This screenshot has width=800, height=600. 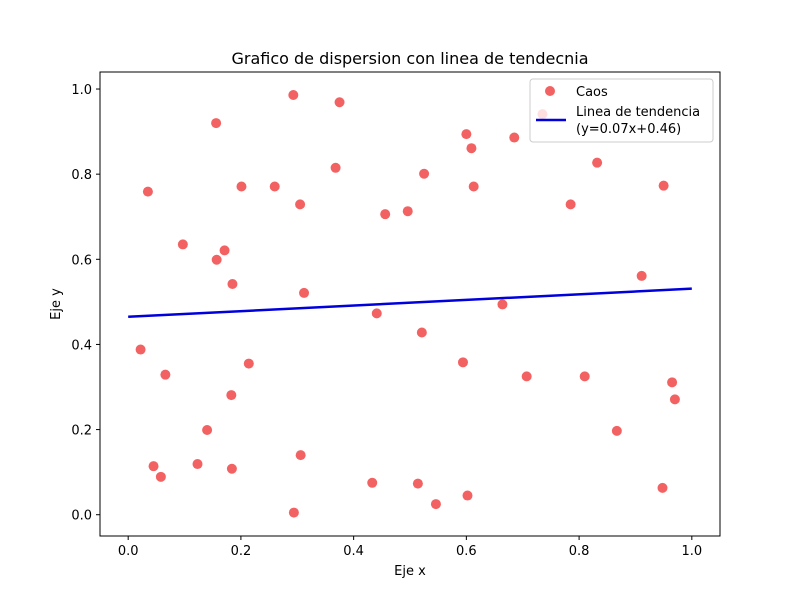 I want to click on legend-label-tendencia: Linea de tendencia, so click(x=638, y=112).